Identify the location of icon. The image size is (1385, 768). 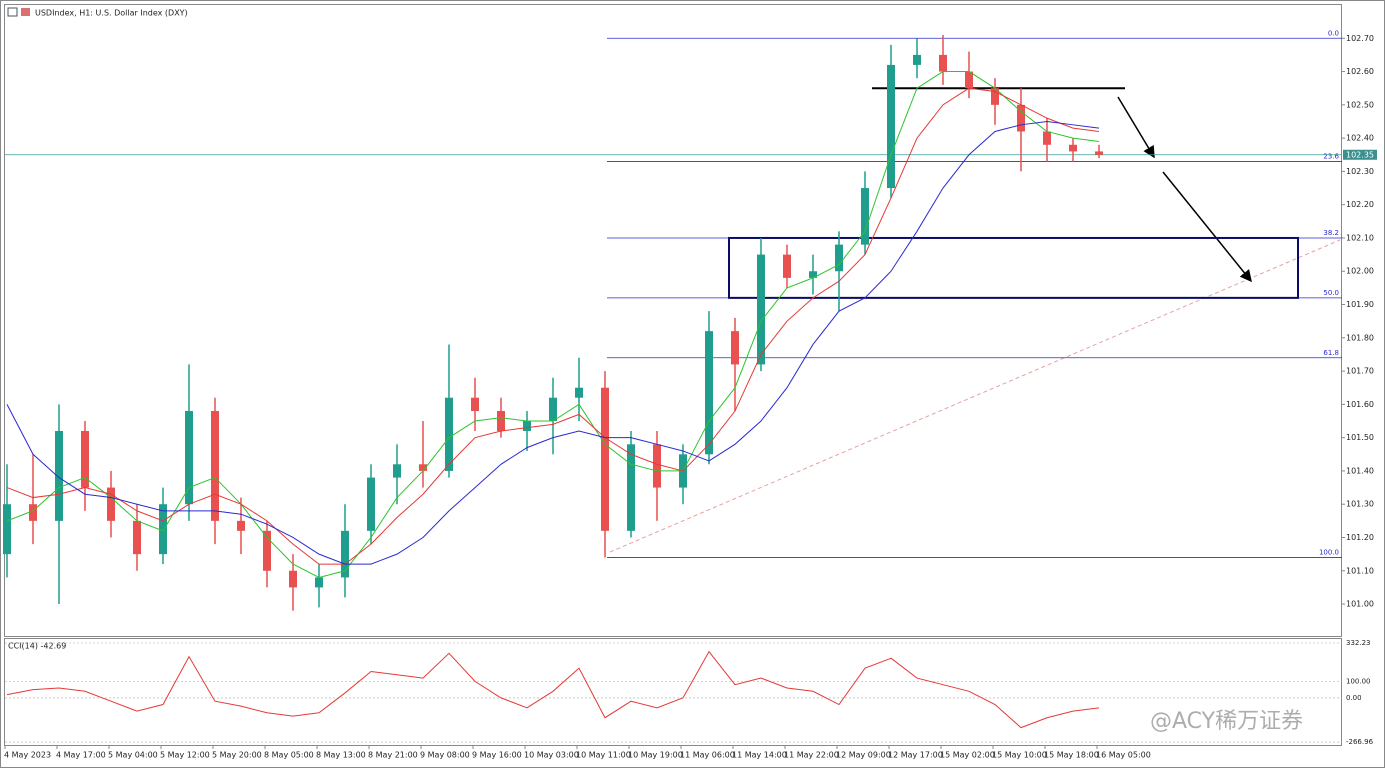
(12, 12).